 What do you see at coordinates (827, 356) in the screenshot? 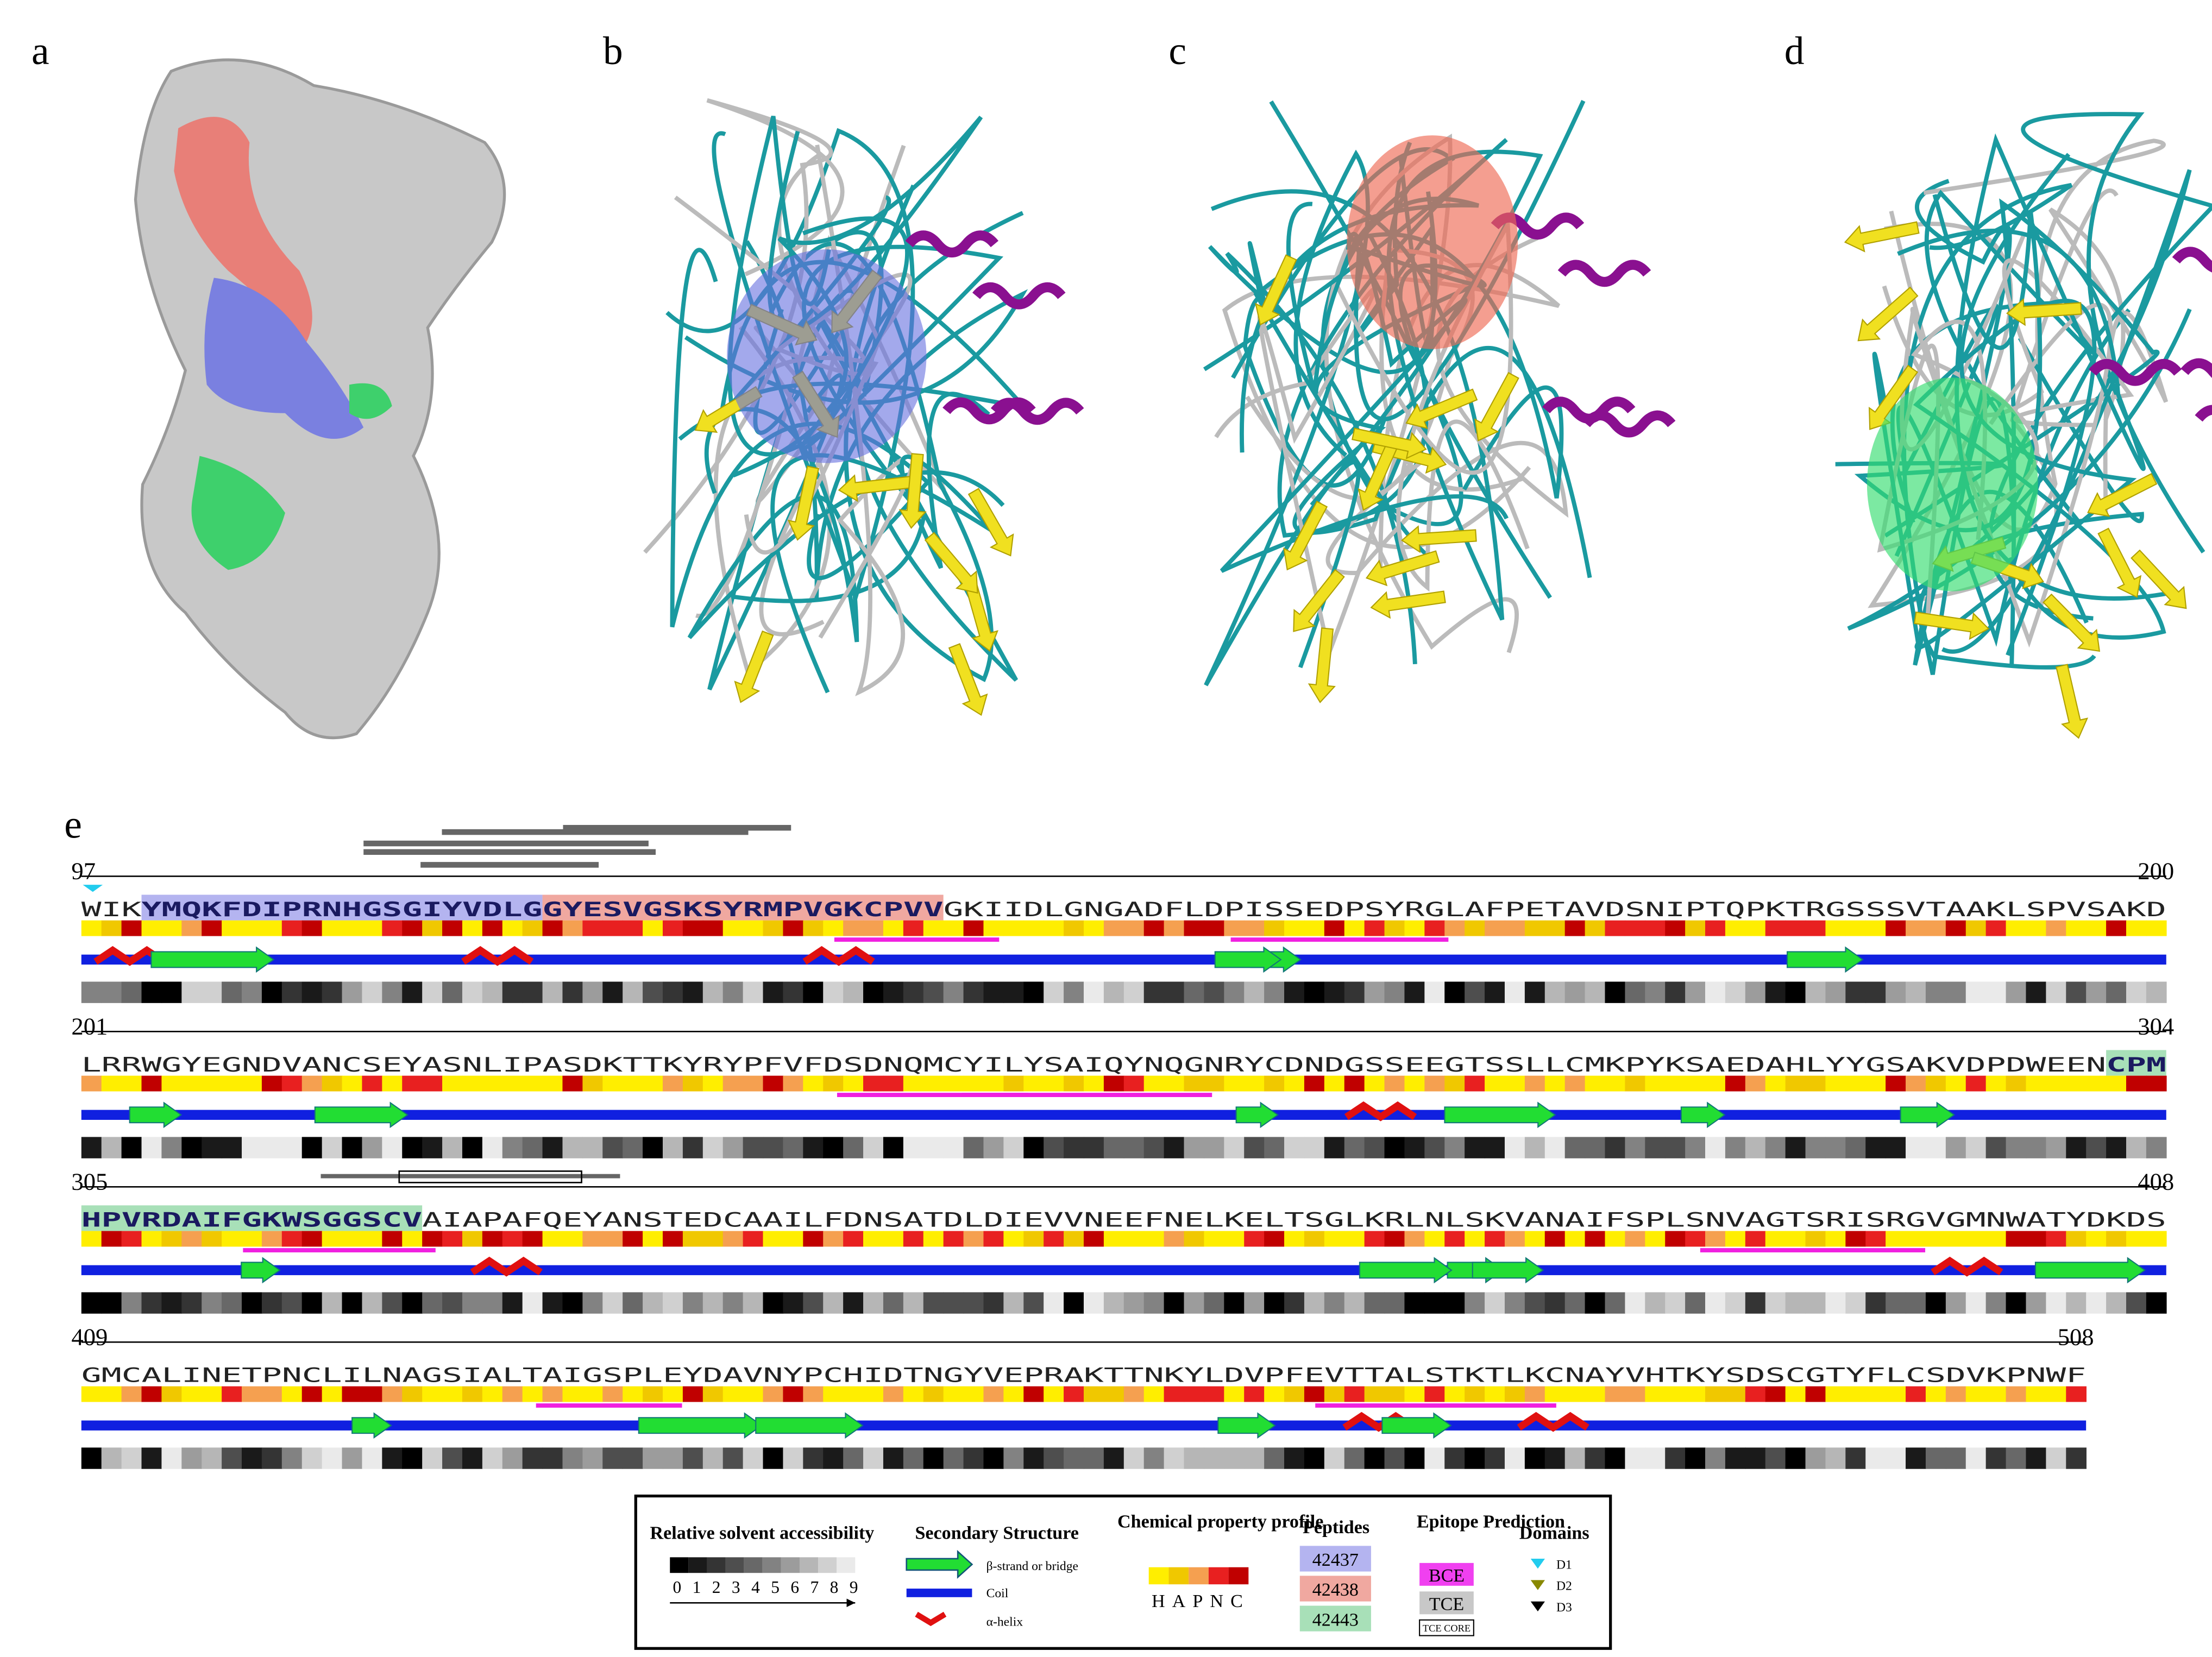
I see `epitope-surface` at bounding box center [827, 356].